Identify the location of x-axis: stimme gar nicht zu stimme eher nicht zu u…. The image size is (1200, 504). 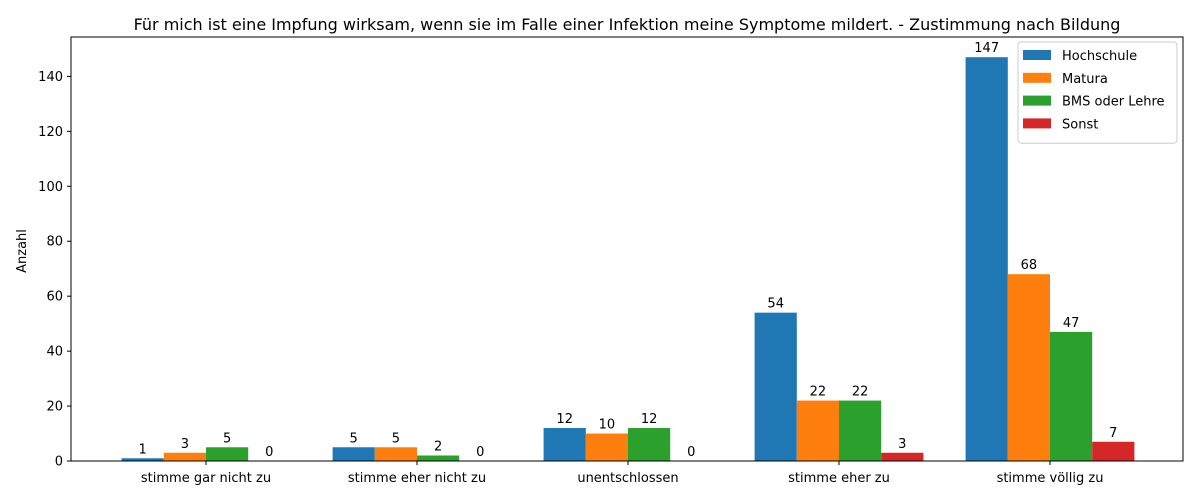
(622, 473).